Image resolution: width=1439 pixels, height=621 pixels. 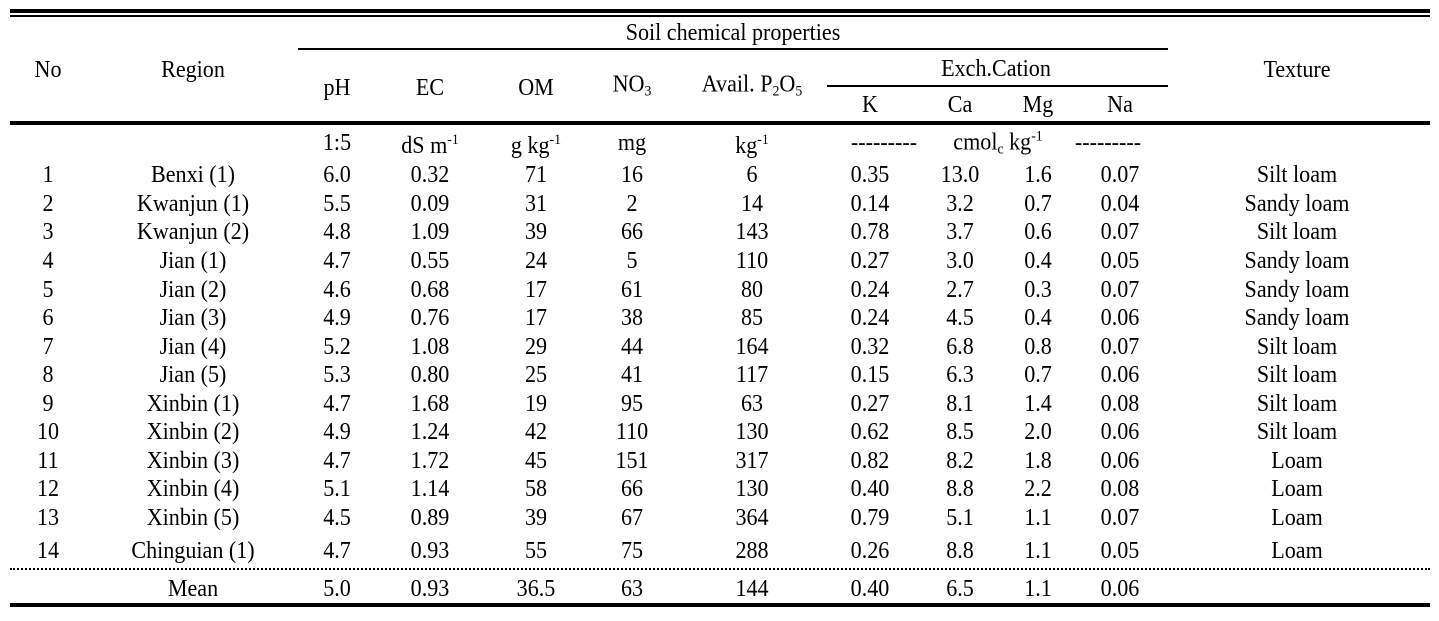 I want to click on cell-ph: 5.2, so click(x=337, y=347).